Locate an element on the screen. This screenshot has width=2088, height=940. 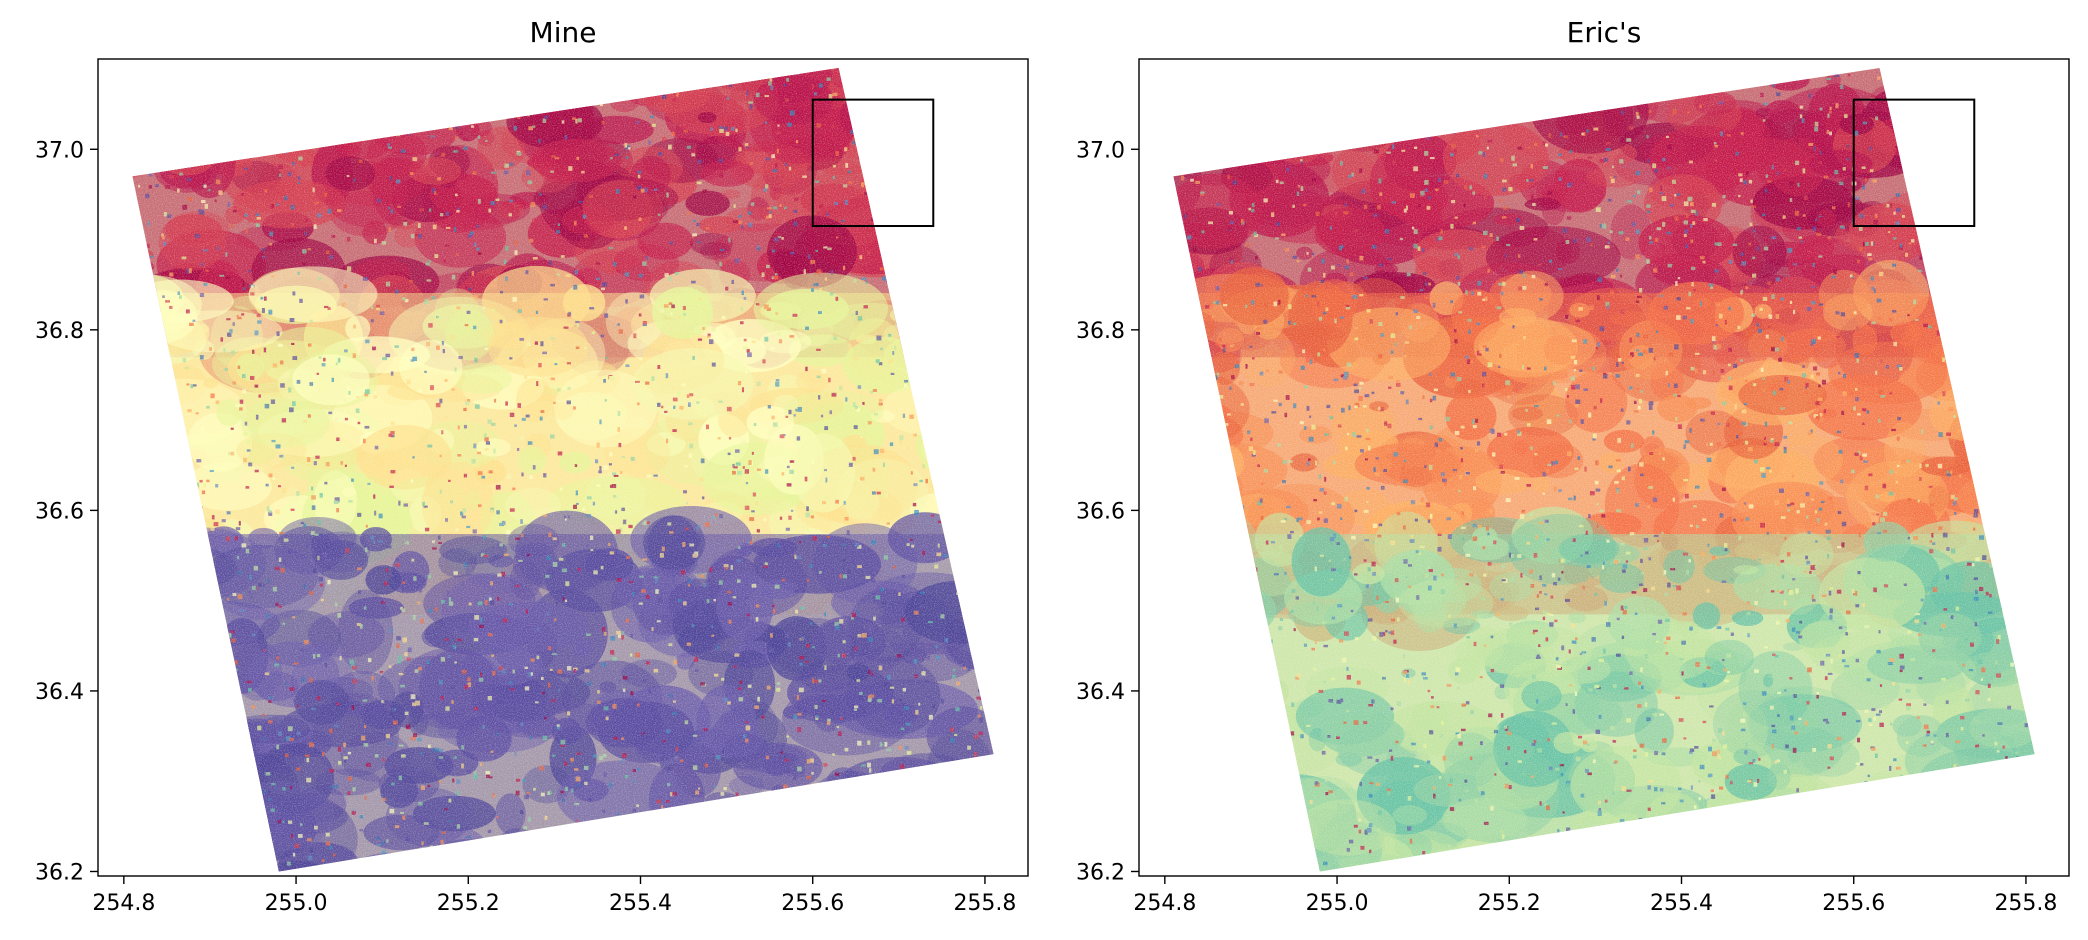
panel-title: Eric's is located at coordinates (1604, 32).